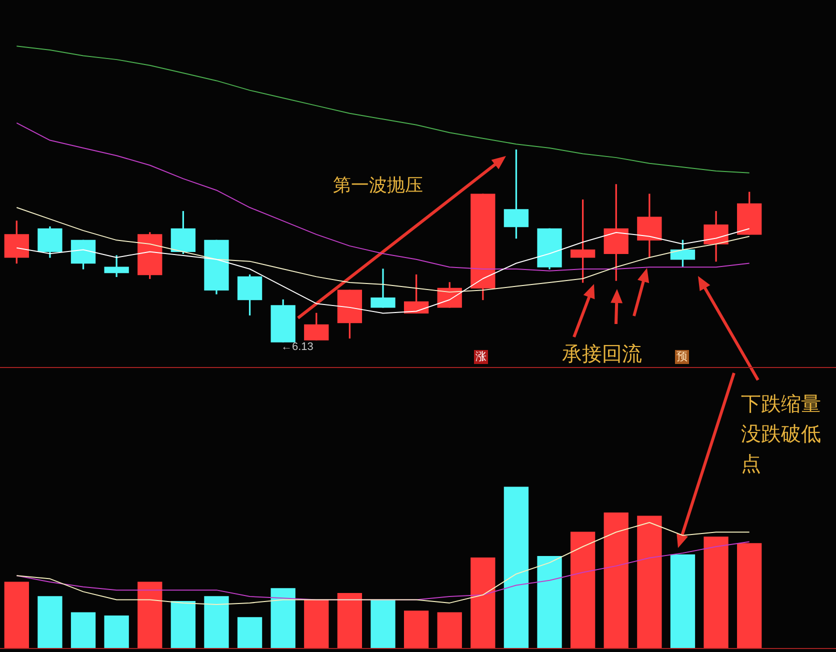 This screenshot has width=836, height=652. Describe the element at coordinates (602, 355) in the screenshot. I see `text: 承接回流` at that location.